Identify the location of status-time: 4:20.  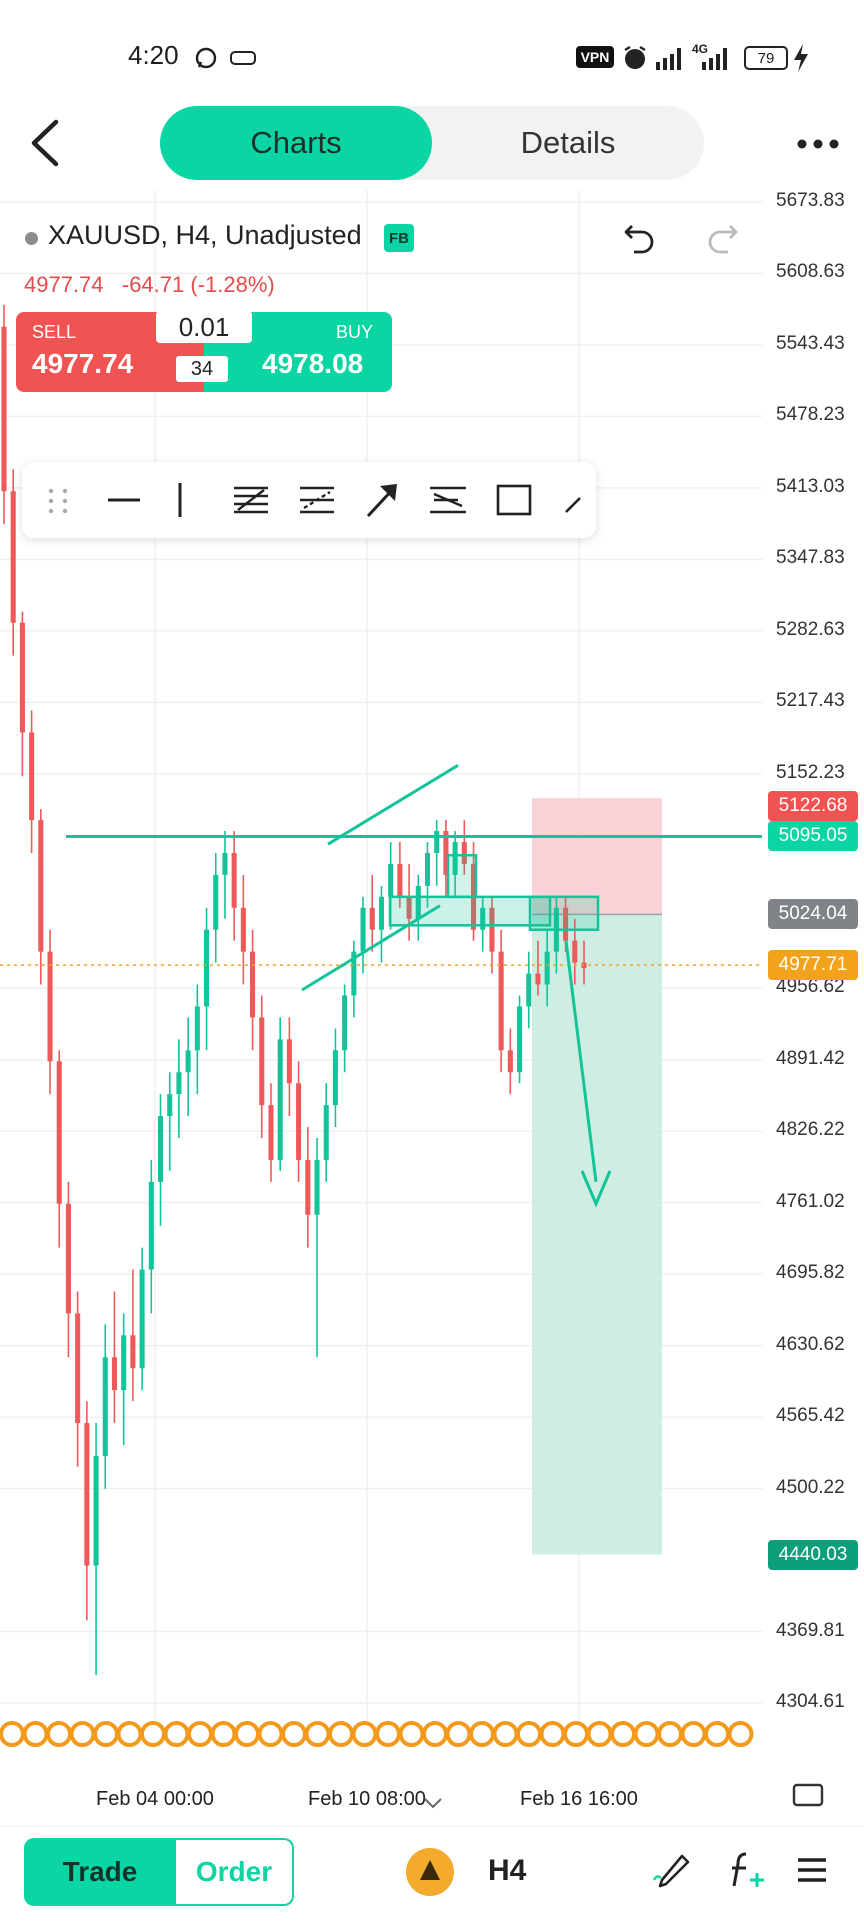
(153, 55).